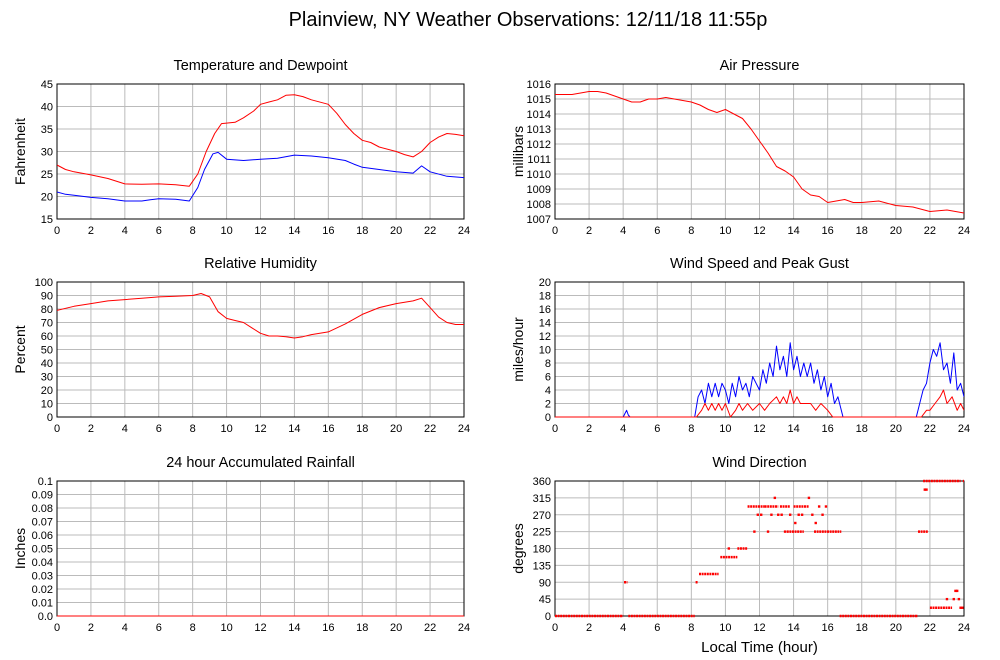  Describe the element at coordinates (42, 523) in the screenshot. I see `y-tick-label: 0.07` at that location.